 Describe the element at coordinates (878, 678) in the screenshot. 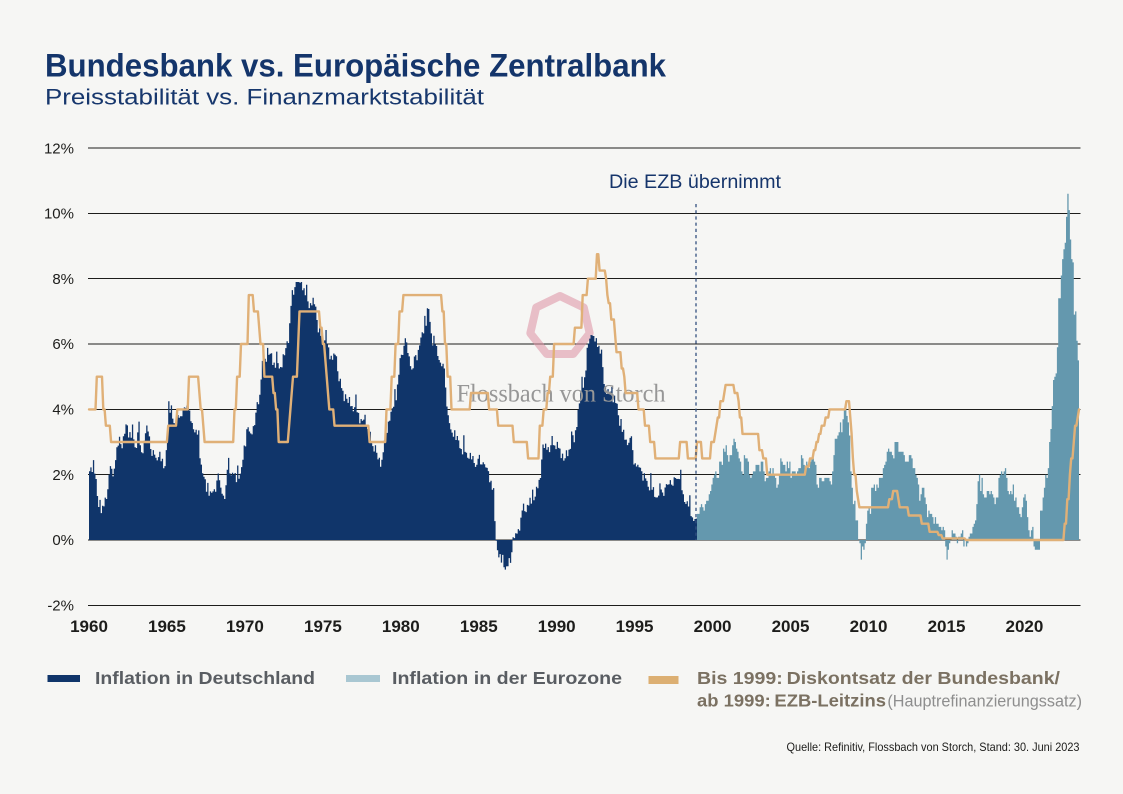

I see `svg-text:Bis 1999: Diskontsatz der Bund: Bis 1999: Diskontsatz der Bundesbank/` at that location.